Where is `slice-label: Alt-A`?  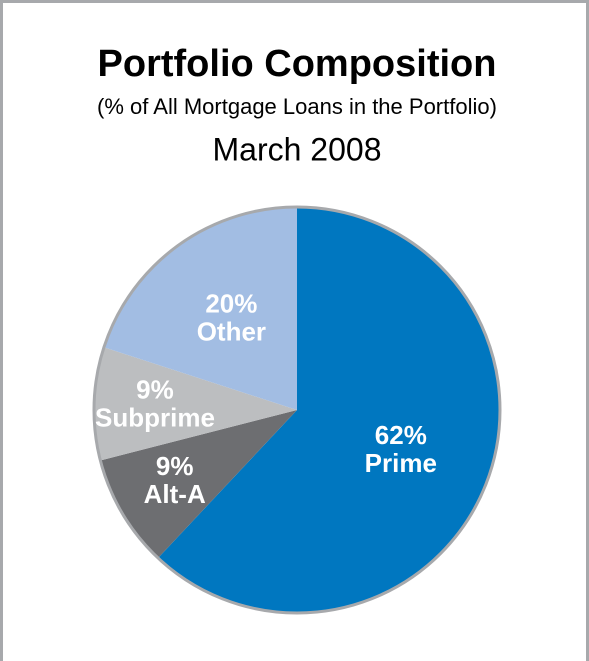 slice-label: Alt-A is located at coordinates (175, 494).